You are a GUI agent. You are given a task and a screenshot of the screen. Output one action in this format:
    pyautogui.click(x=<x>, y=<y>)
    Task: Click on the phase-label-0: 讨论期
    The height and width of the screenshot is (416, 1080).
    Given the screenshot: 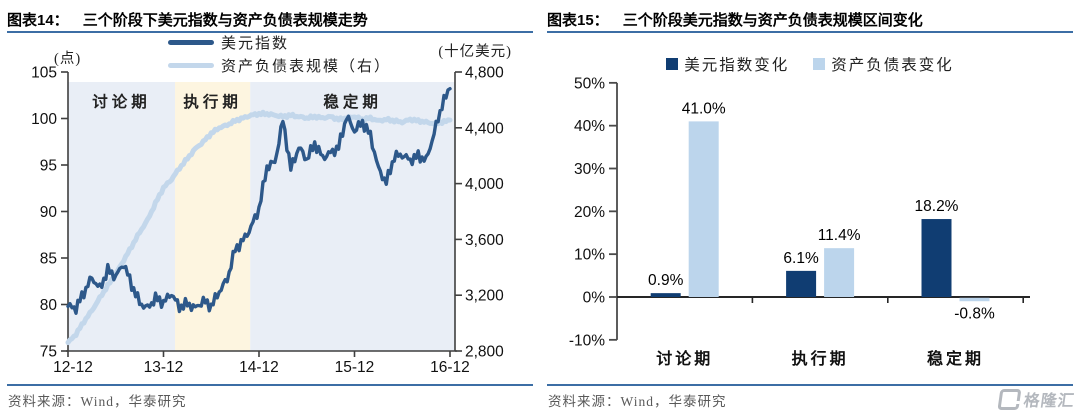 What is the action you would take?
    pyautogui.click(x=121, y=101)
    